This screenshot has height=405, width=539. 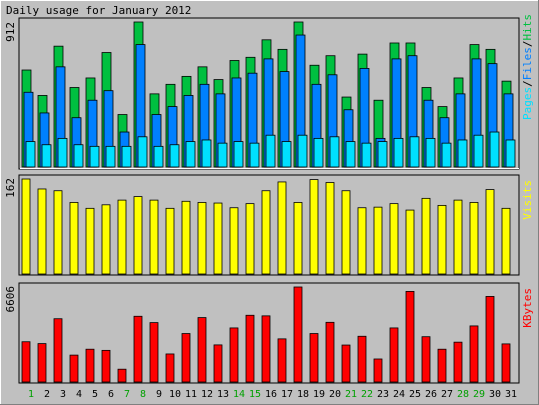 I want to click on x-tick-label-30: 30, so click(x=495, y=394).